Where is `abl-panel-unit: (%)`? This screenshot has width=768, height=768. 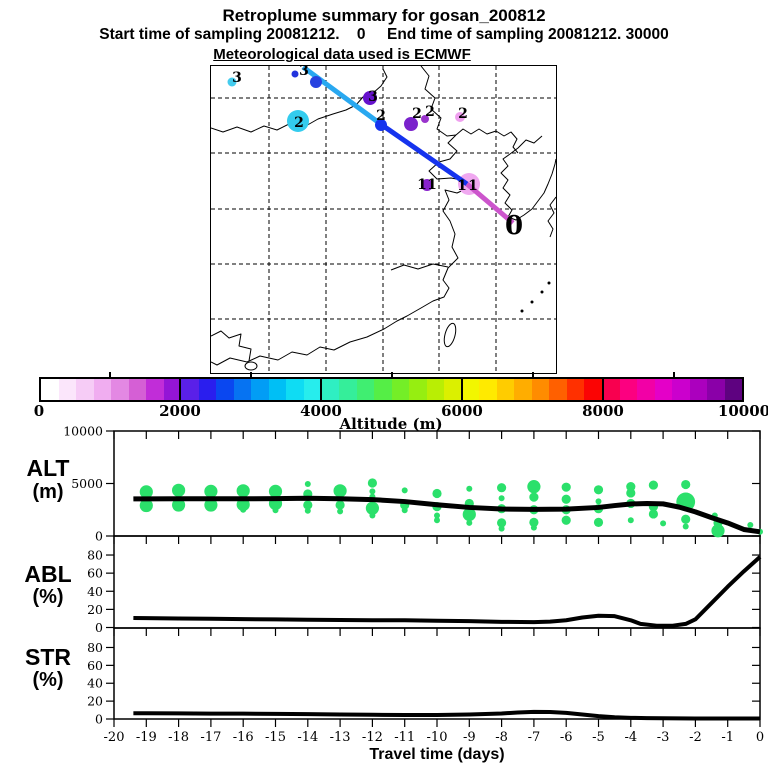
abl-panel-unit: (%) is located at coordinates (48, 597).